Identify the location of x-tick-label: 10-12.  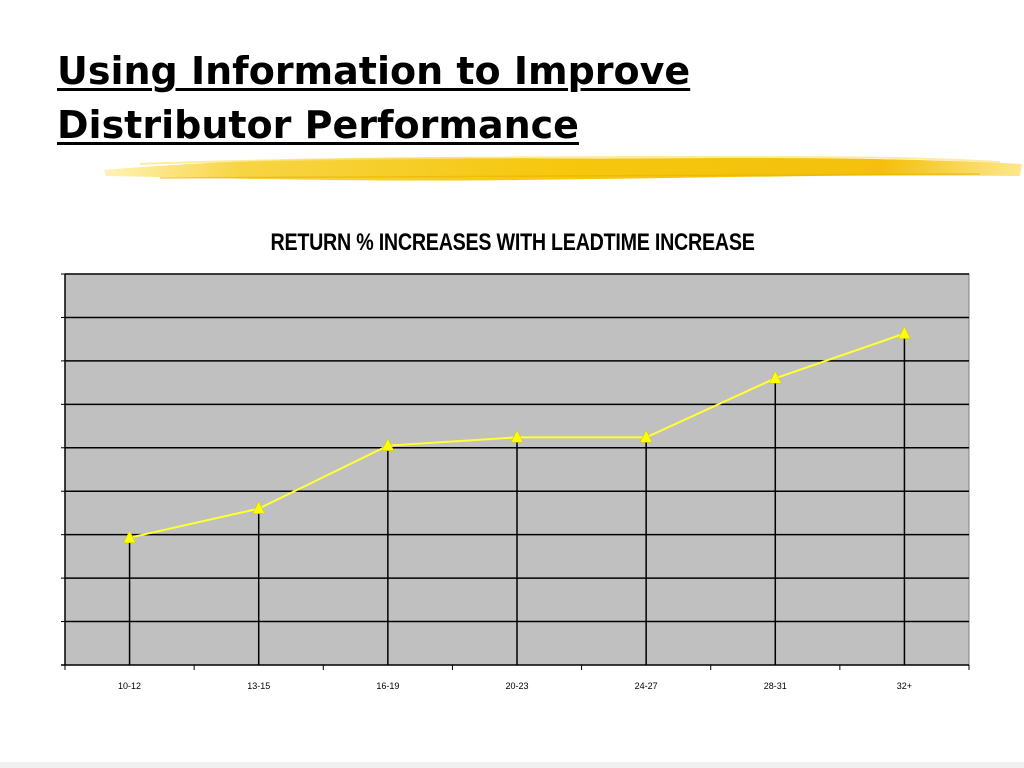
(129, 686).